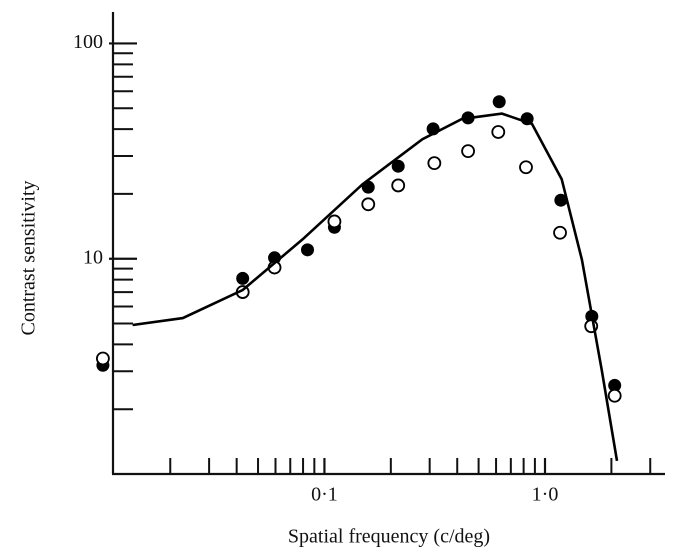  I want to click on x-tick-label: 0·1, so click(324, 495).